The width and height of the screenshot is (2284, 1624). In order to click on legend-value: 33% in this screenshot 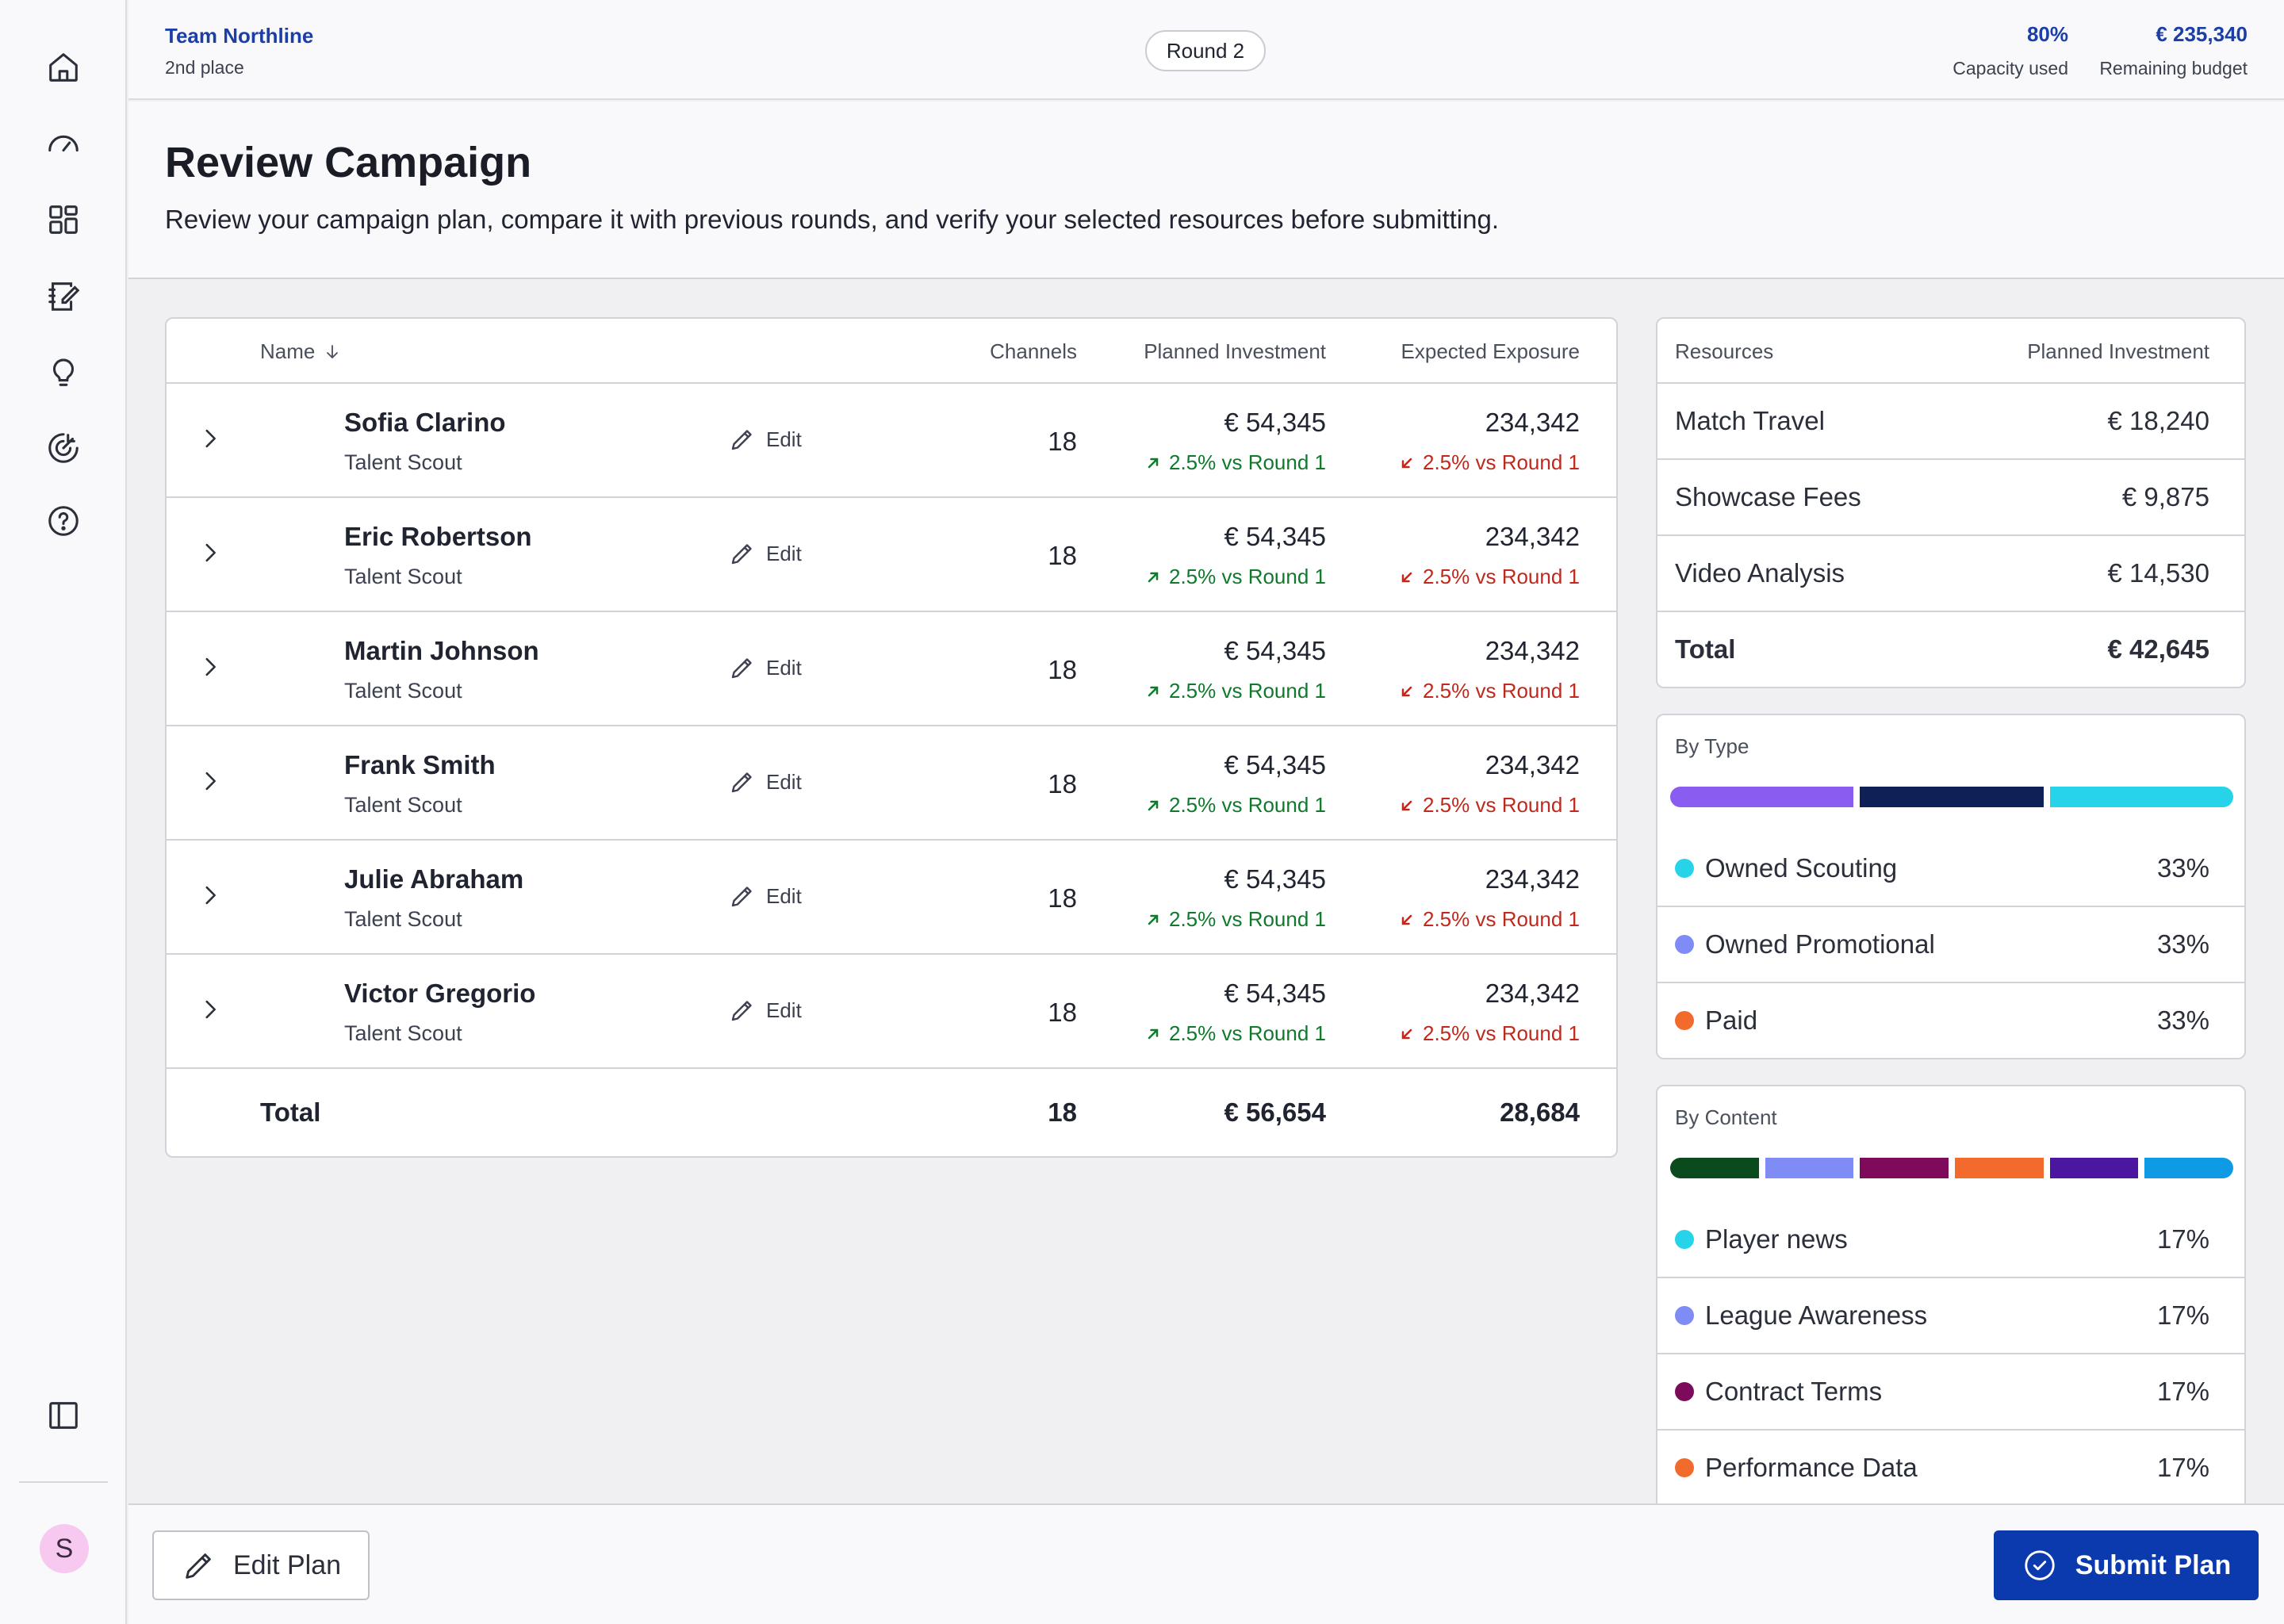, I will do `click(2182, 1020)`.